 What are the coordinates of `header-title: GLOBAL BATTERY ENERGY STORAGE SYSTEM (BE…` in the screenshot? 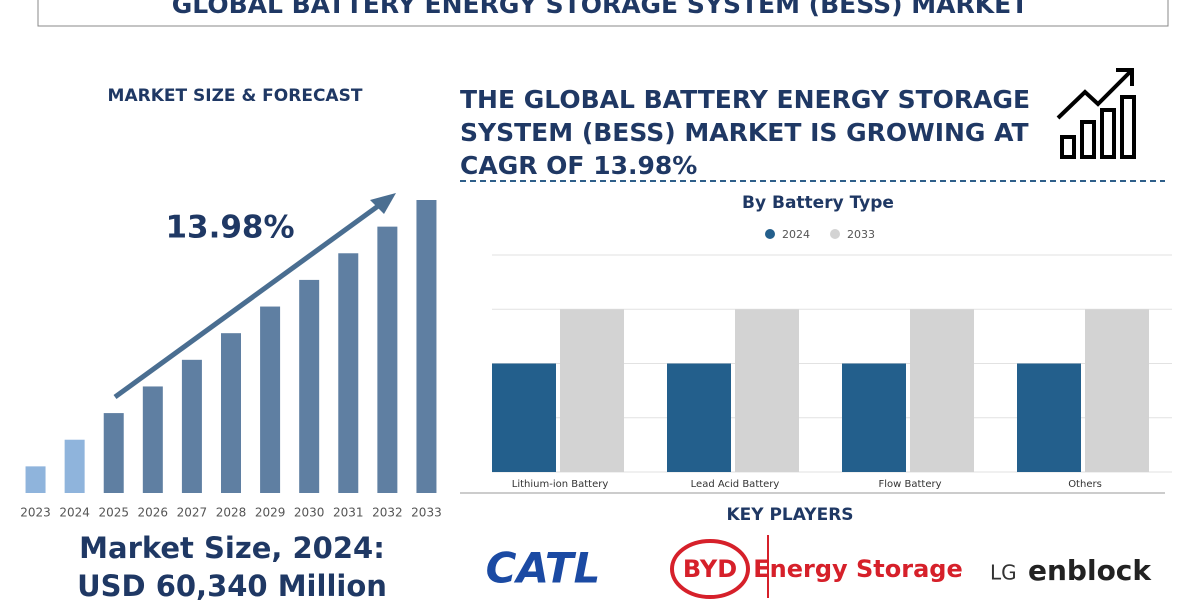 It's located at (600, 9).